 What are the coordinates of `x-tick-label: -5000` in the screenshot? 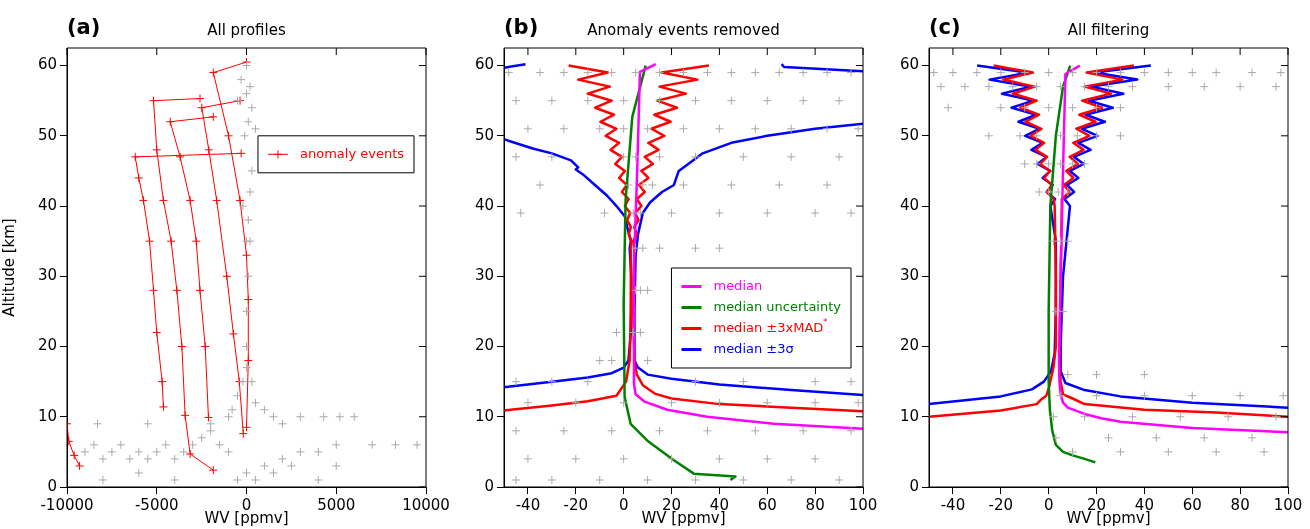 It's located at (156, 504).